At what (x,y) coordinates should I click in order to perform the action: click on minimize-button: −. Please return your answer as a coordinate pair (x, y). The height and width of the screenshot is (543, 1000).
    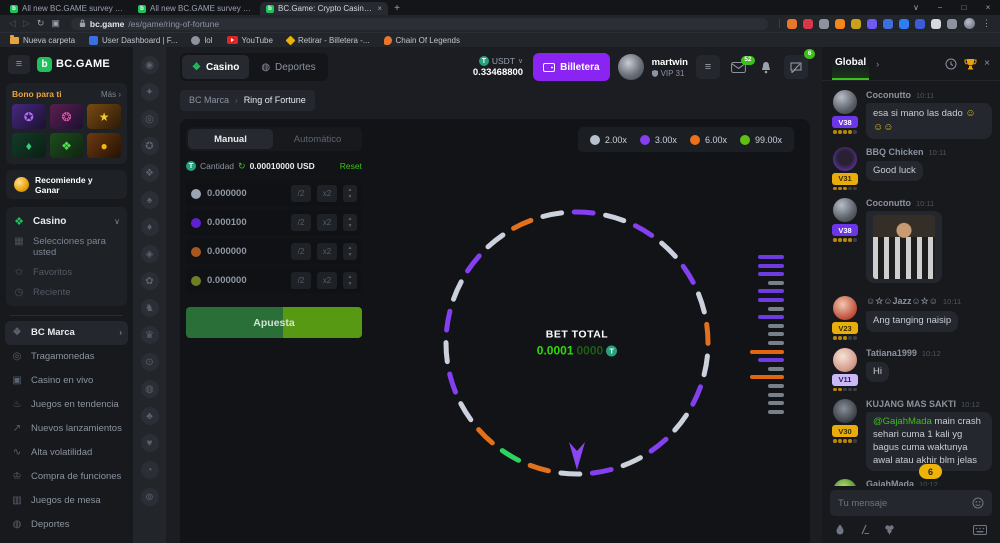
    Looking at the image, I should click on (940, 7).